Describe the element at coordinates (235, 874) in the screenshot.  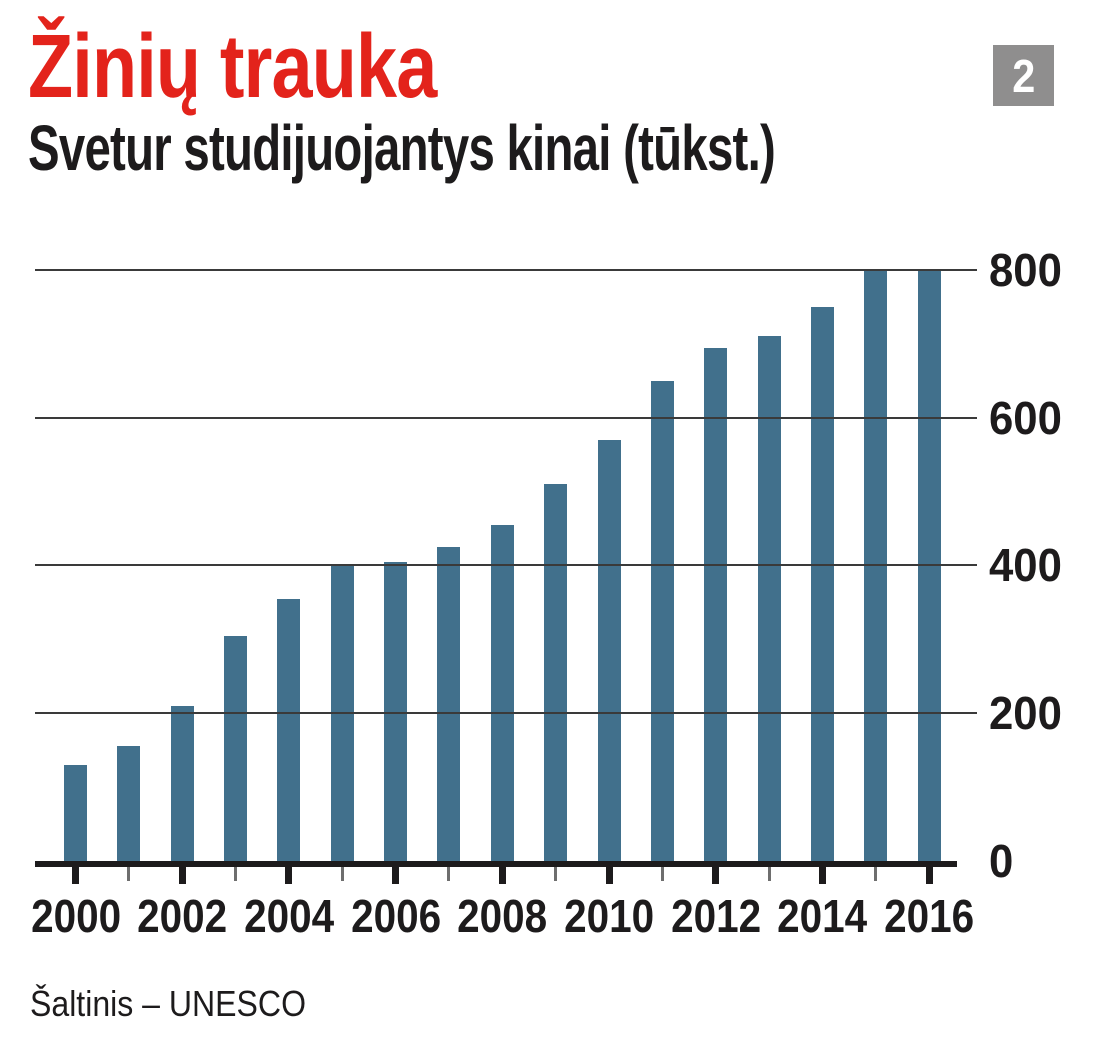
I see `x-tick-2003` at that location.